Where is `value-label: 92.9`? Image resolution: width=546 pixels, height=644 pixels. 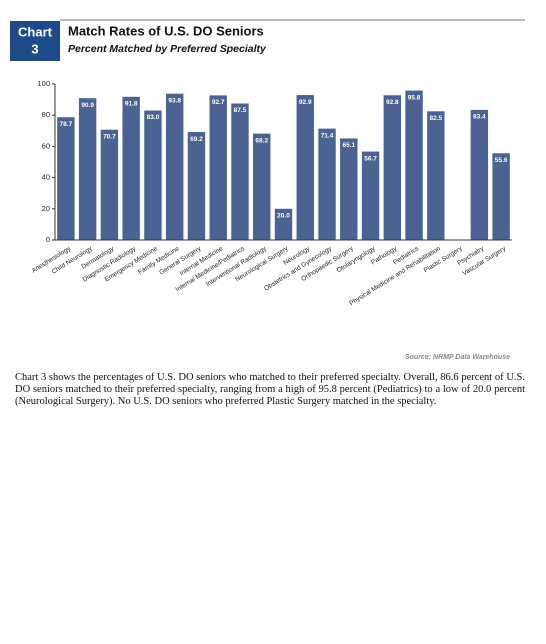
value-label: 92.9 is located at coordinates (305, 102).